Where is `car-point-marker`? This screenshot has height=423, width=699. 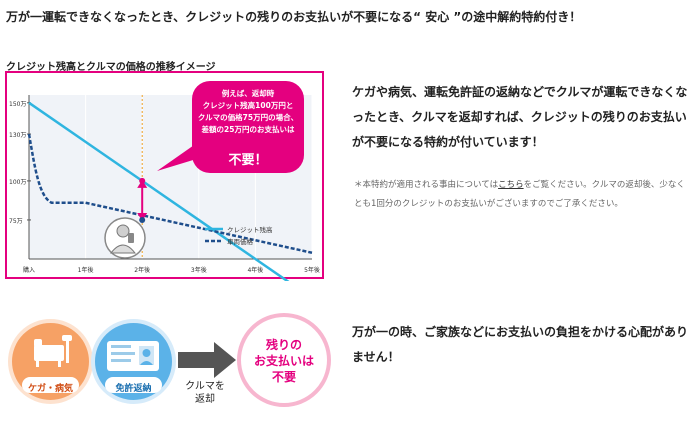 car-point-marker is located at coordinates (142, 219).